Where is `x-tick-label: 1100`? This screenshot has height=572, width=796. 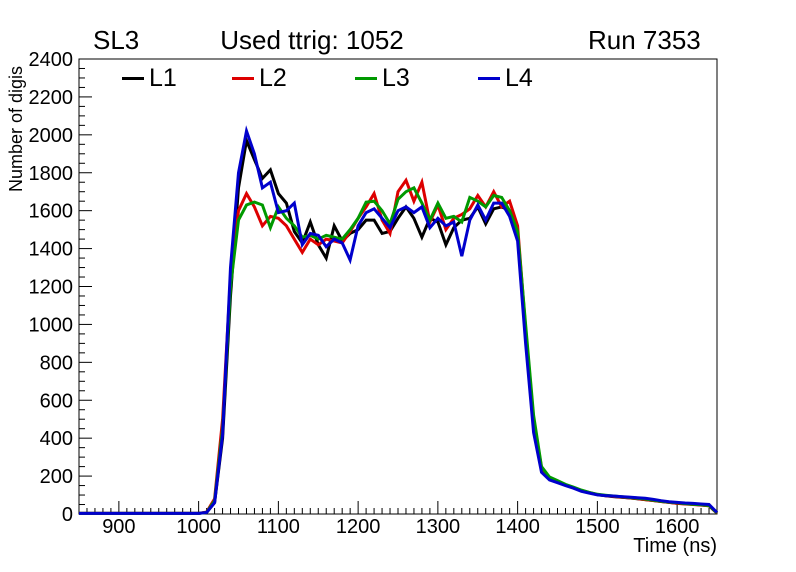 x-tick-label: 1100 is located at coordinates (278, 527).